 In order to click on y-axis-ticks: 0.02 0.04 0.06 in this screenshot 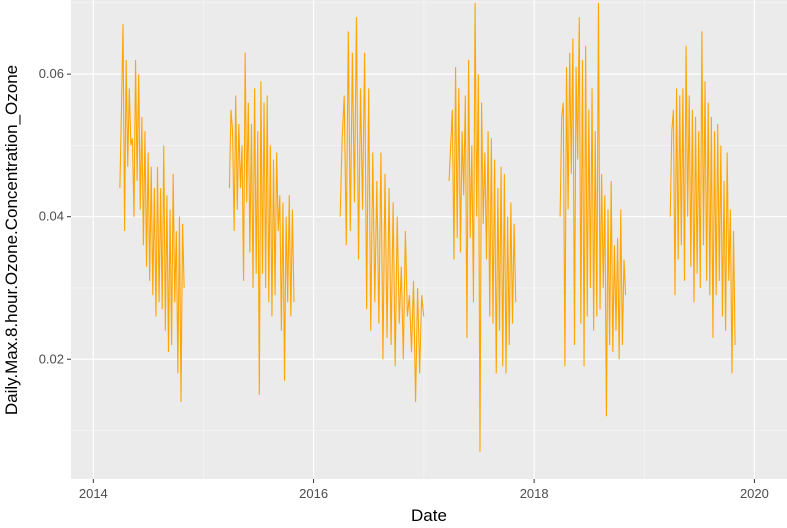, I will do `click(55, 216)`.